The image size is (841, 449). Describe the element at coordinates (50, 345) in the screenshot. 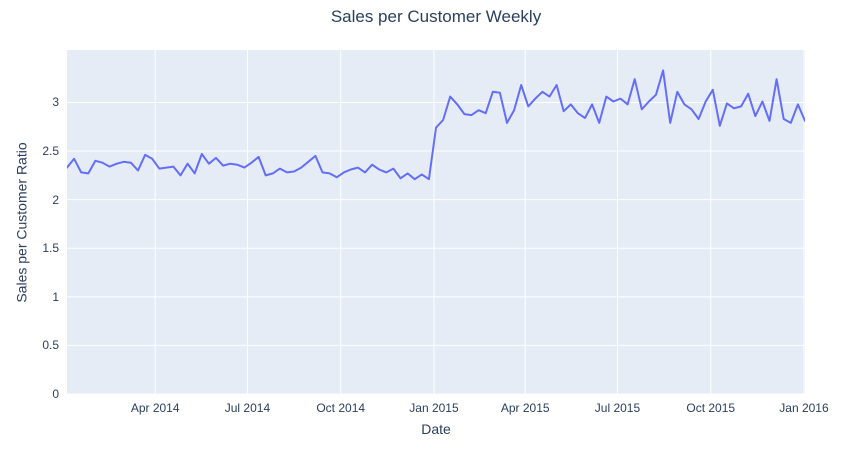

I see `y-tick-label: 0.5` at that location.